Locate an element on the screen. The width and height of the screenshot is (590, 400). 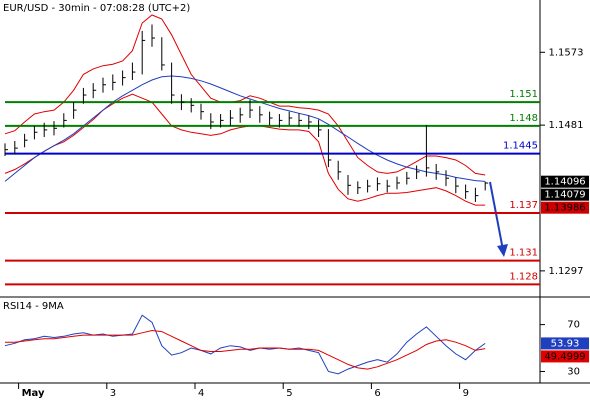
level-label: 1.1445 is located at coordinates (520, 146).